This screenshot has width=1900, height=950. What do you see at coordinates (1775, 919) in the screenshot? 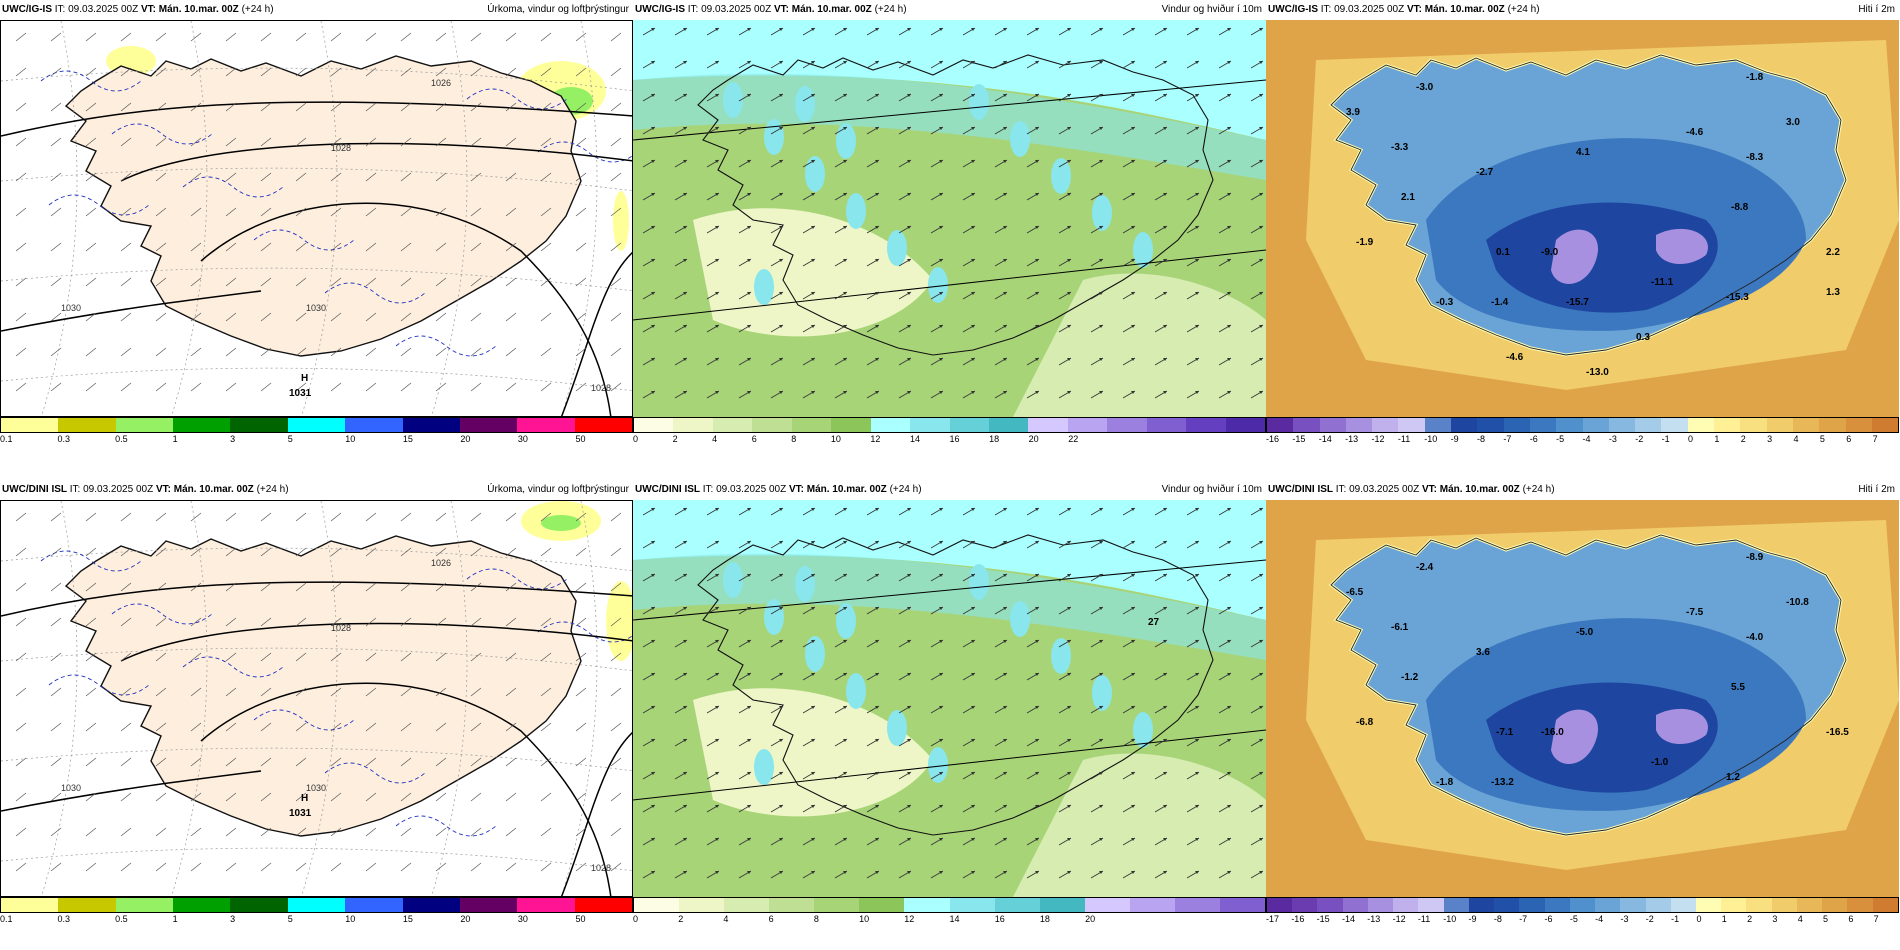
I see `colorbar-label: 3` at bounding box center [1775, 919].